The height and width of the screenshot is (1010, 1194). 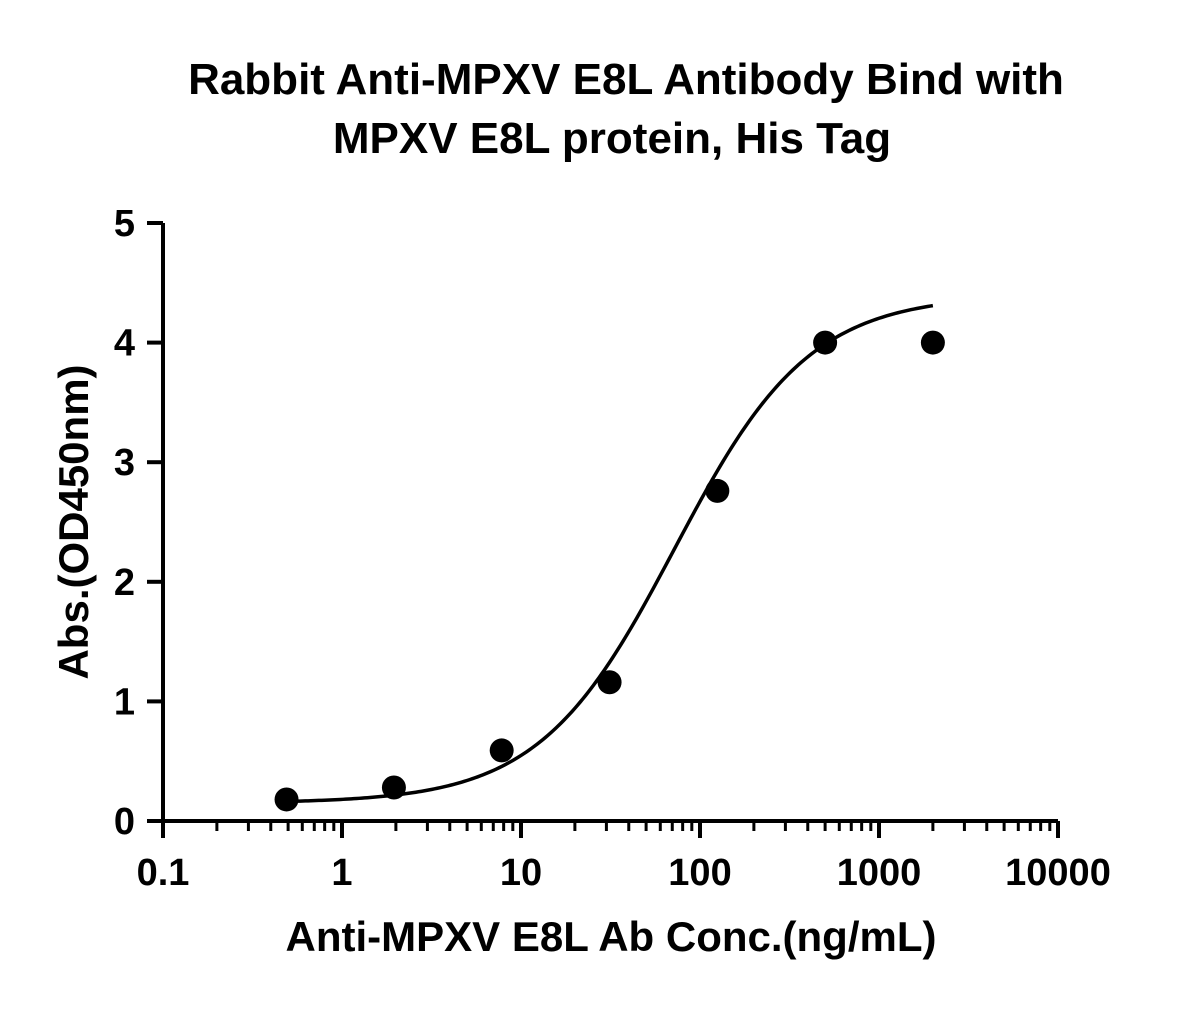 I want to click on chart-title-line-1: Rabbit Anti-MPXV E8L Antibody Bind with, so click(x=626, y=79).